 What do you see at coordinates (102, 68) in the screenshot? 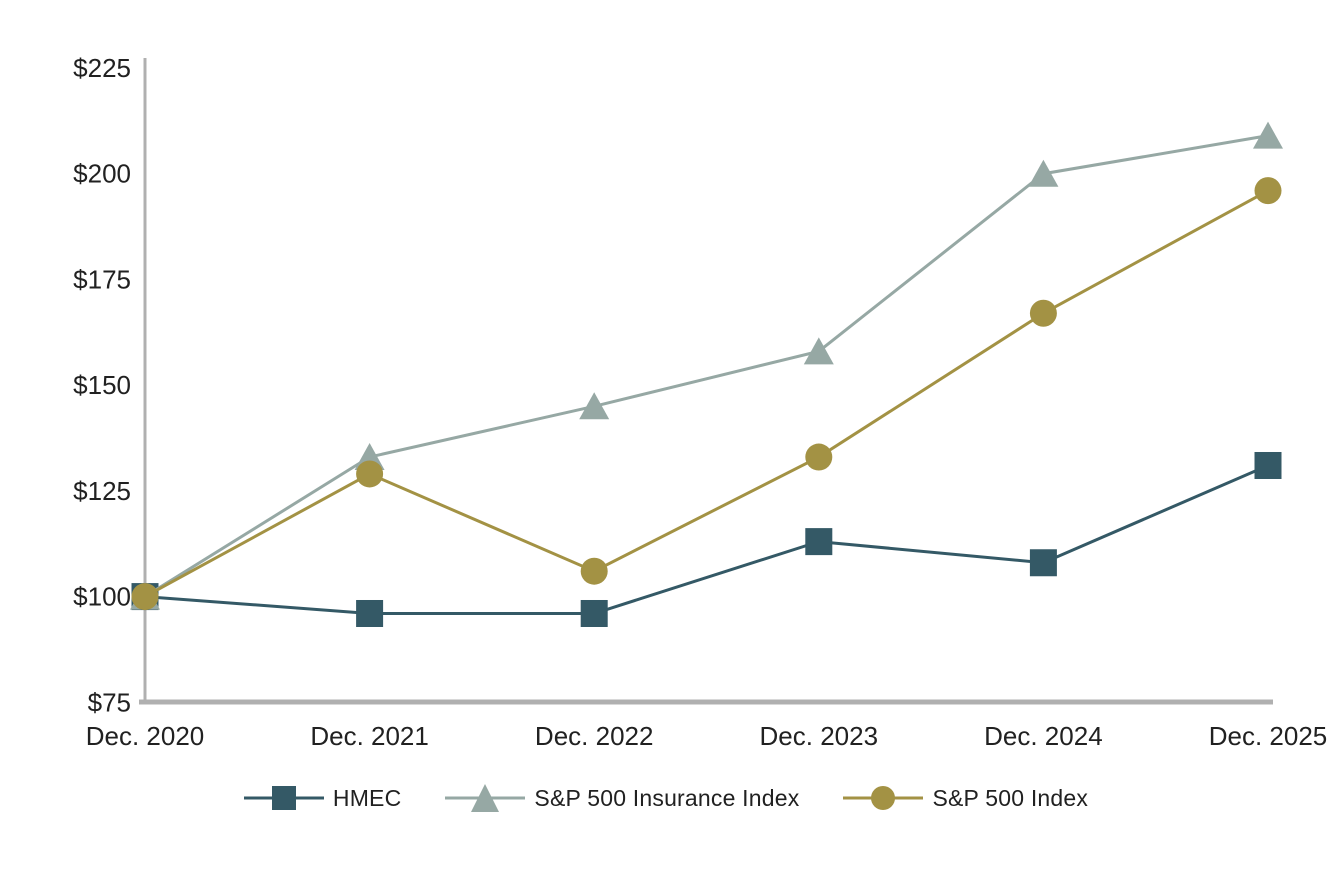
I see `y-tick-label: $225` at bounding box center [102, 68].